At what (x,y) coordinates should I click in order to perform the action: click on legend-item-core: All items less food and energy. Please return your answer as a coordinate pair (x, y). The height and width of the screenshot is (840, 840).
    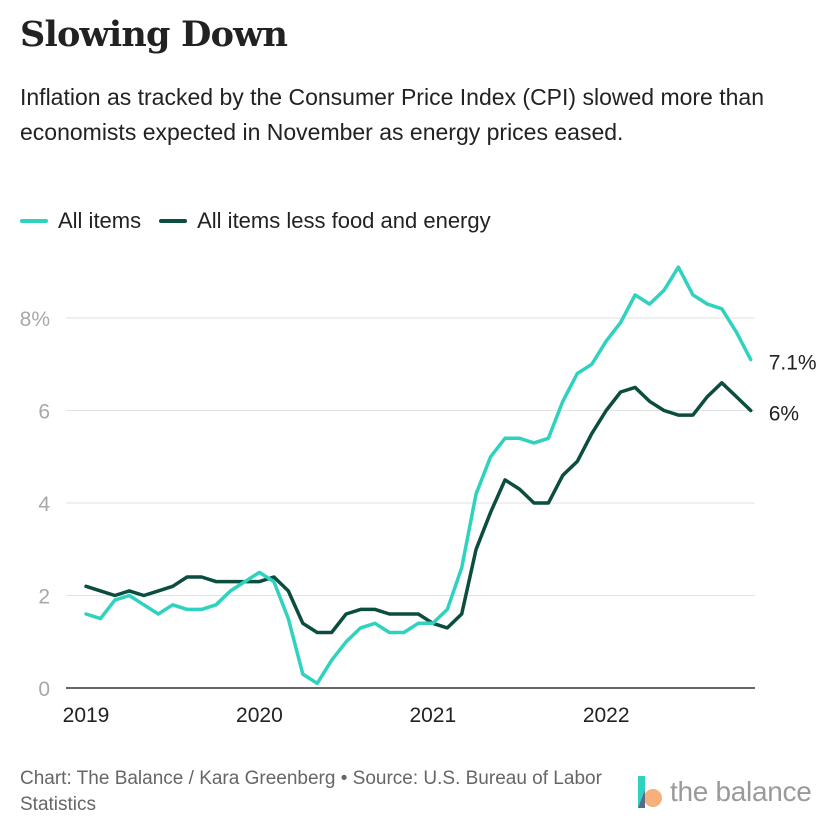
    Looking at the image, I should click on (325, 221).